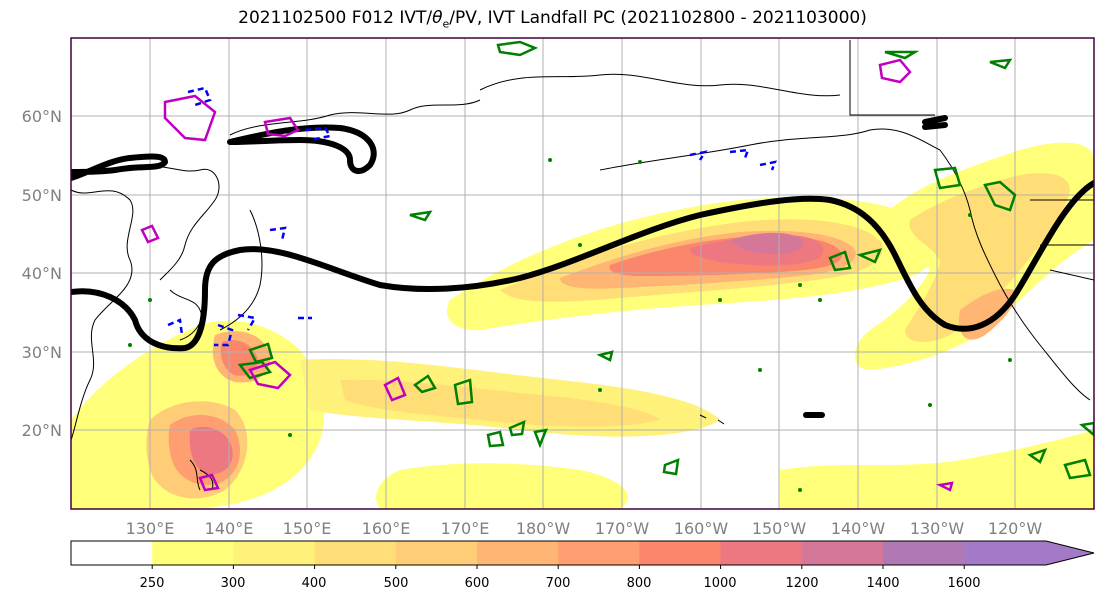 The width and height of the screenshot is (1105, 603). I want to click on lon-tick-label: 170°E, so click(465, 528).